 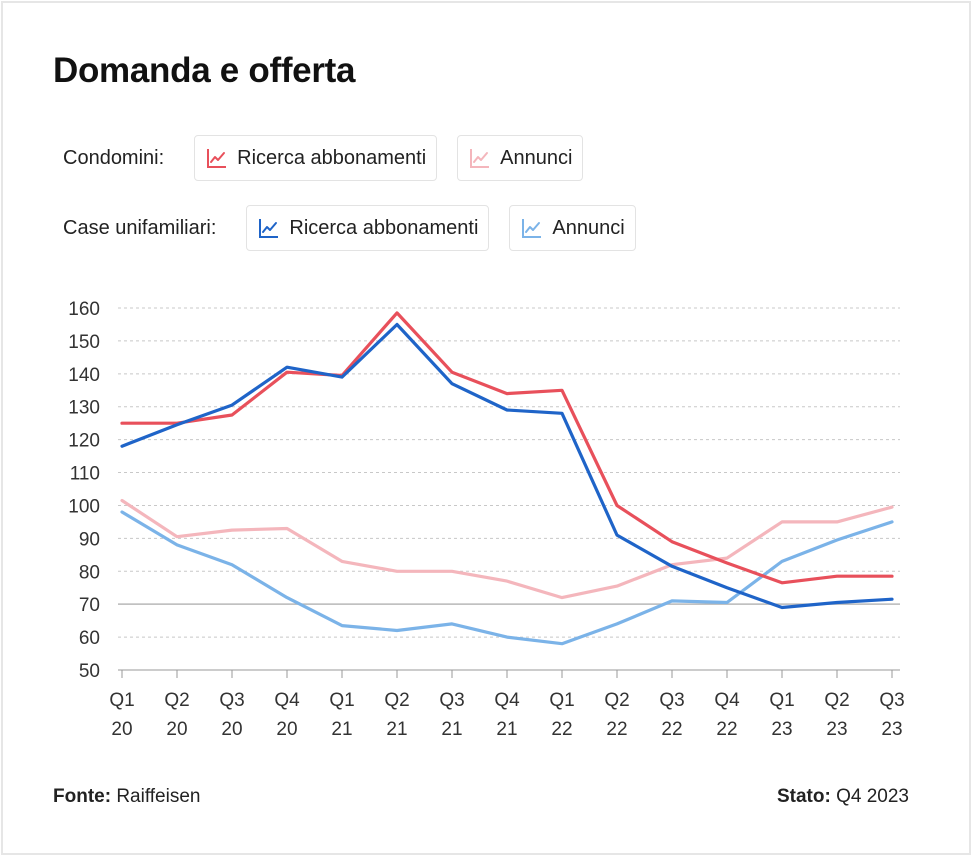 I want to click on legend-row-condomini: Condomini: Ricerca abbonamenti Annunci, so click(x=333, y=158).